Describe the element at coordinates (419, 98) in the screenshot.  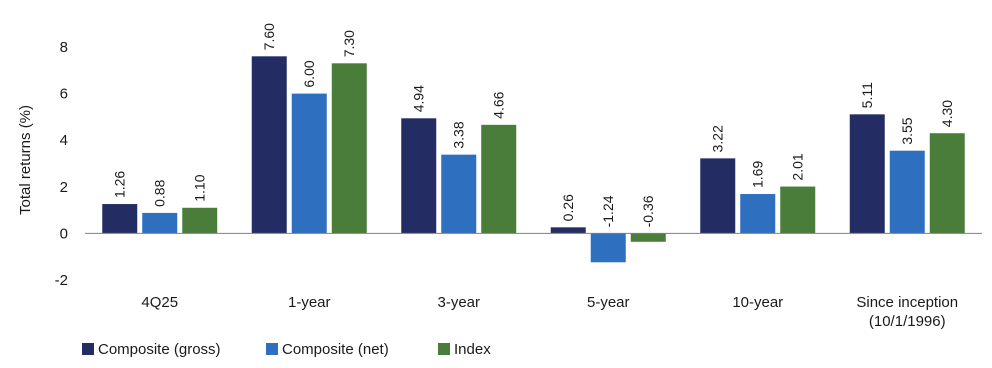
I see `data-label: 4.94` at that location.